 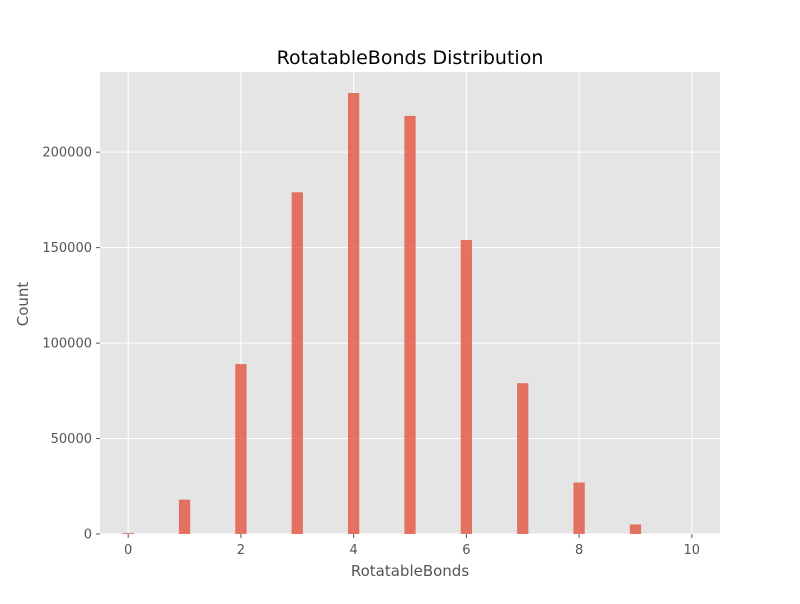 I want to click on y-axis-label: Count, so click(x=23, y=304).